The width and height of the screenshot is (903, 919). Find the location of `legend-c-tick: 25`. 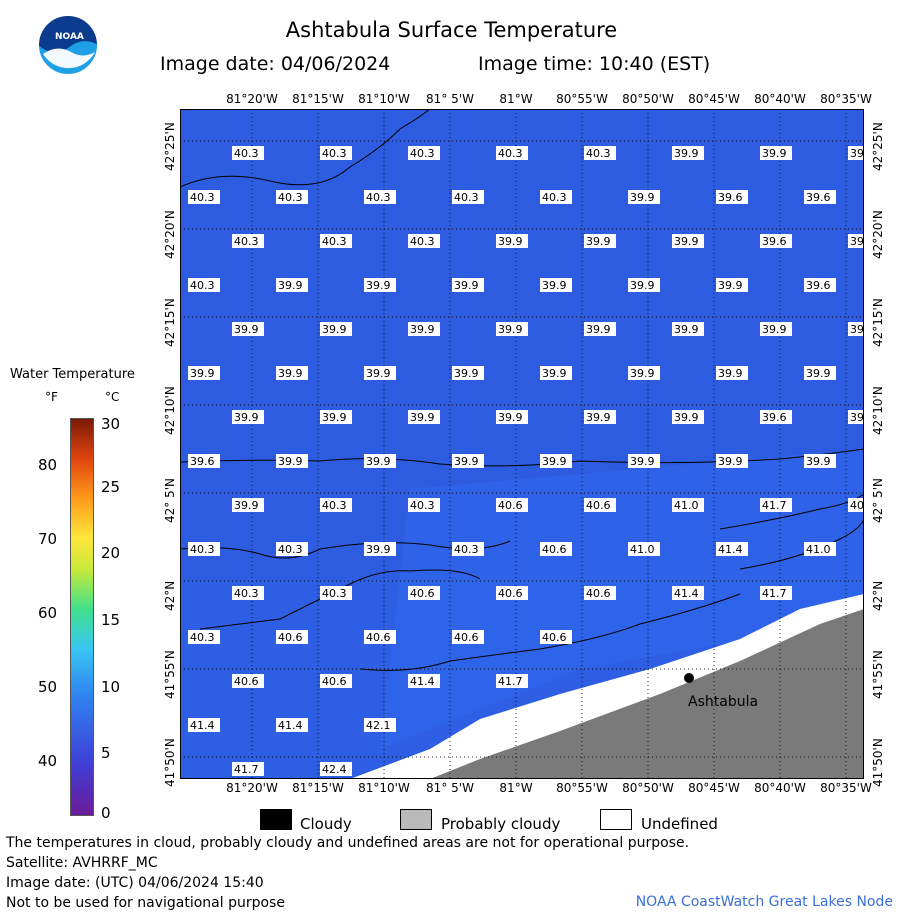

legend-c-tick: 25 is located at coordinates (111, 487).